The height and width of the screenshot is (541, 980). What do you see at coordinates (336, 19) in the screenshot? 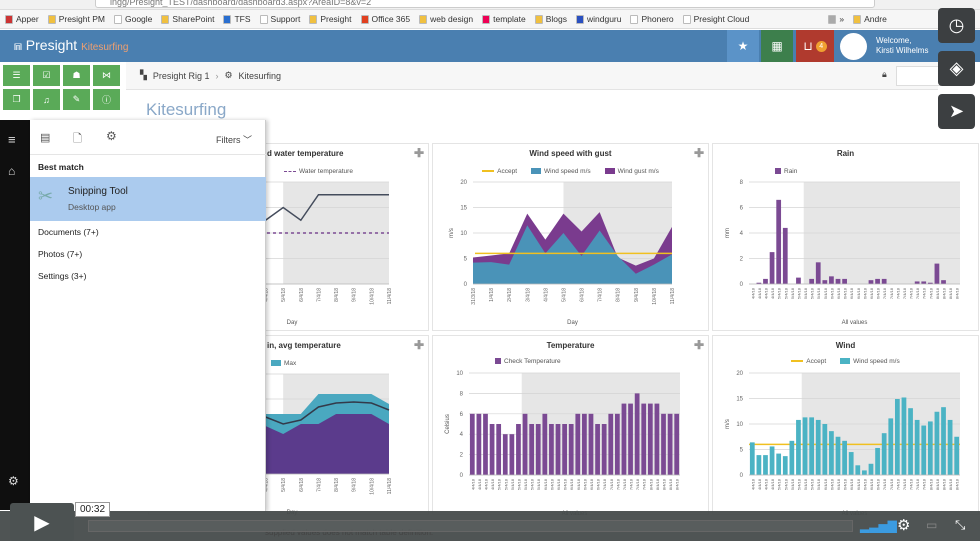
I see `bookmark-label: Presight` at bounding box center [336, 19].